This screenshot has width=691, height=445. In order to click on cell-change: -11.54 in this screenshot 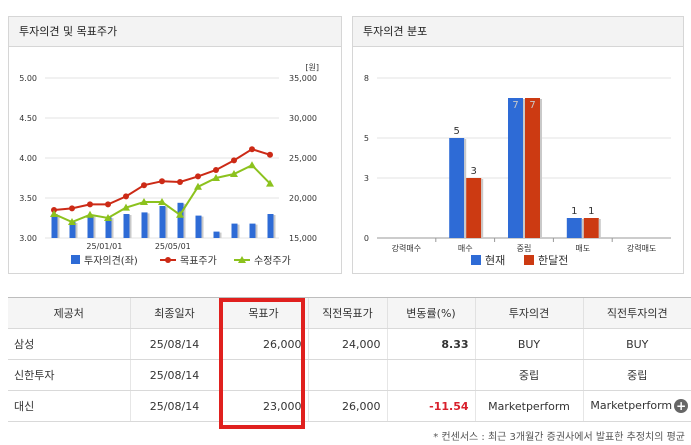, I will do `click(430, 406)`.